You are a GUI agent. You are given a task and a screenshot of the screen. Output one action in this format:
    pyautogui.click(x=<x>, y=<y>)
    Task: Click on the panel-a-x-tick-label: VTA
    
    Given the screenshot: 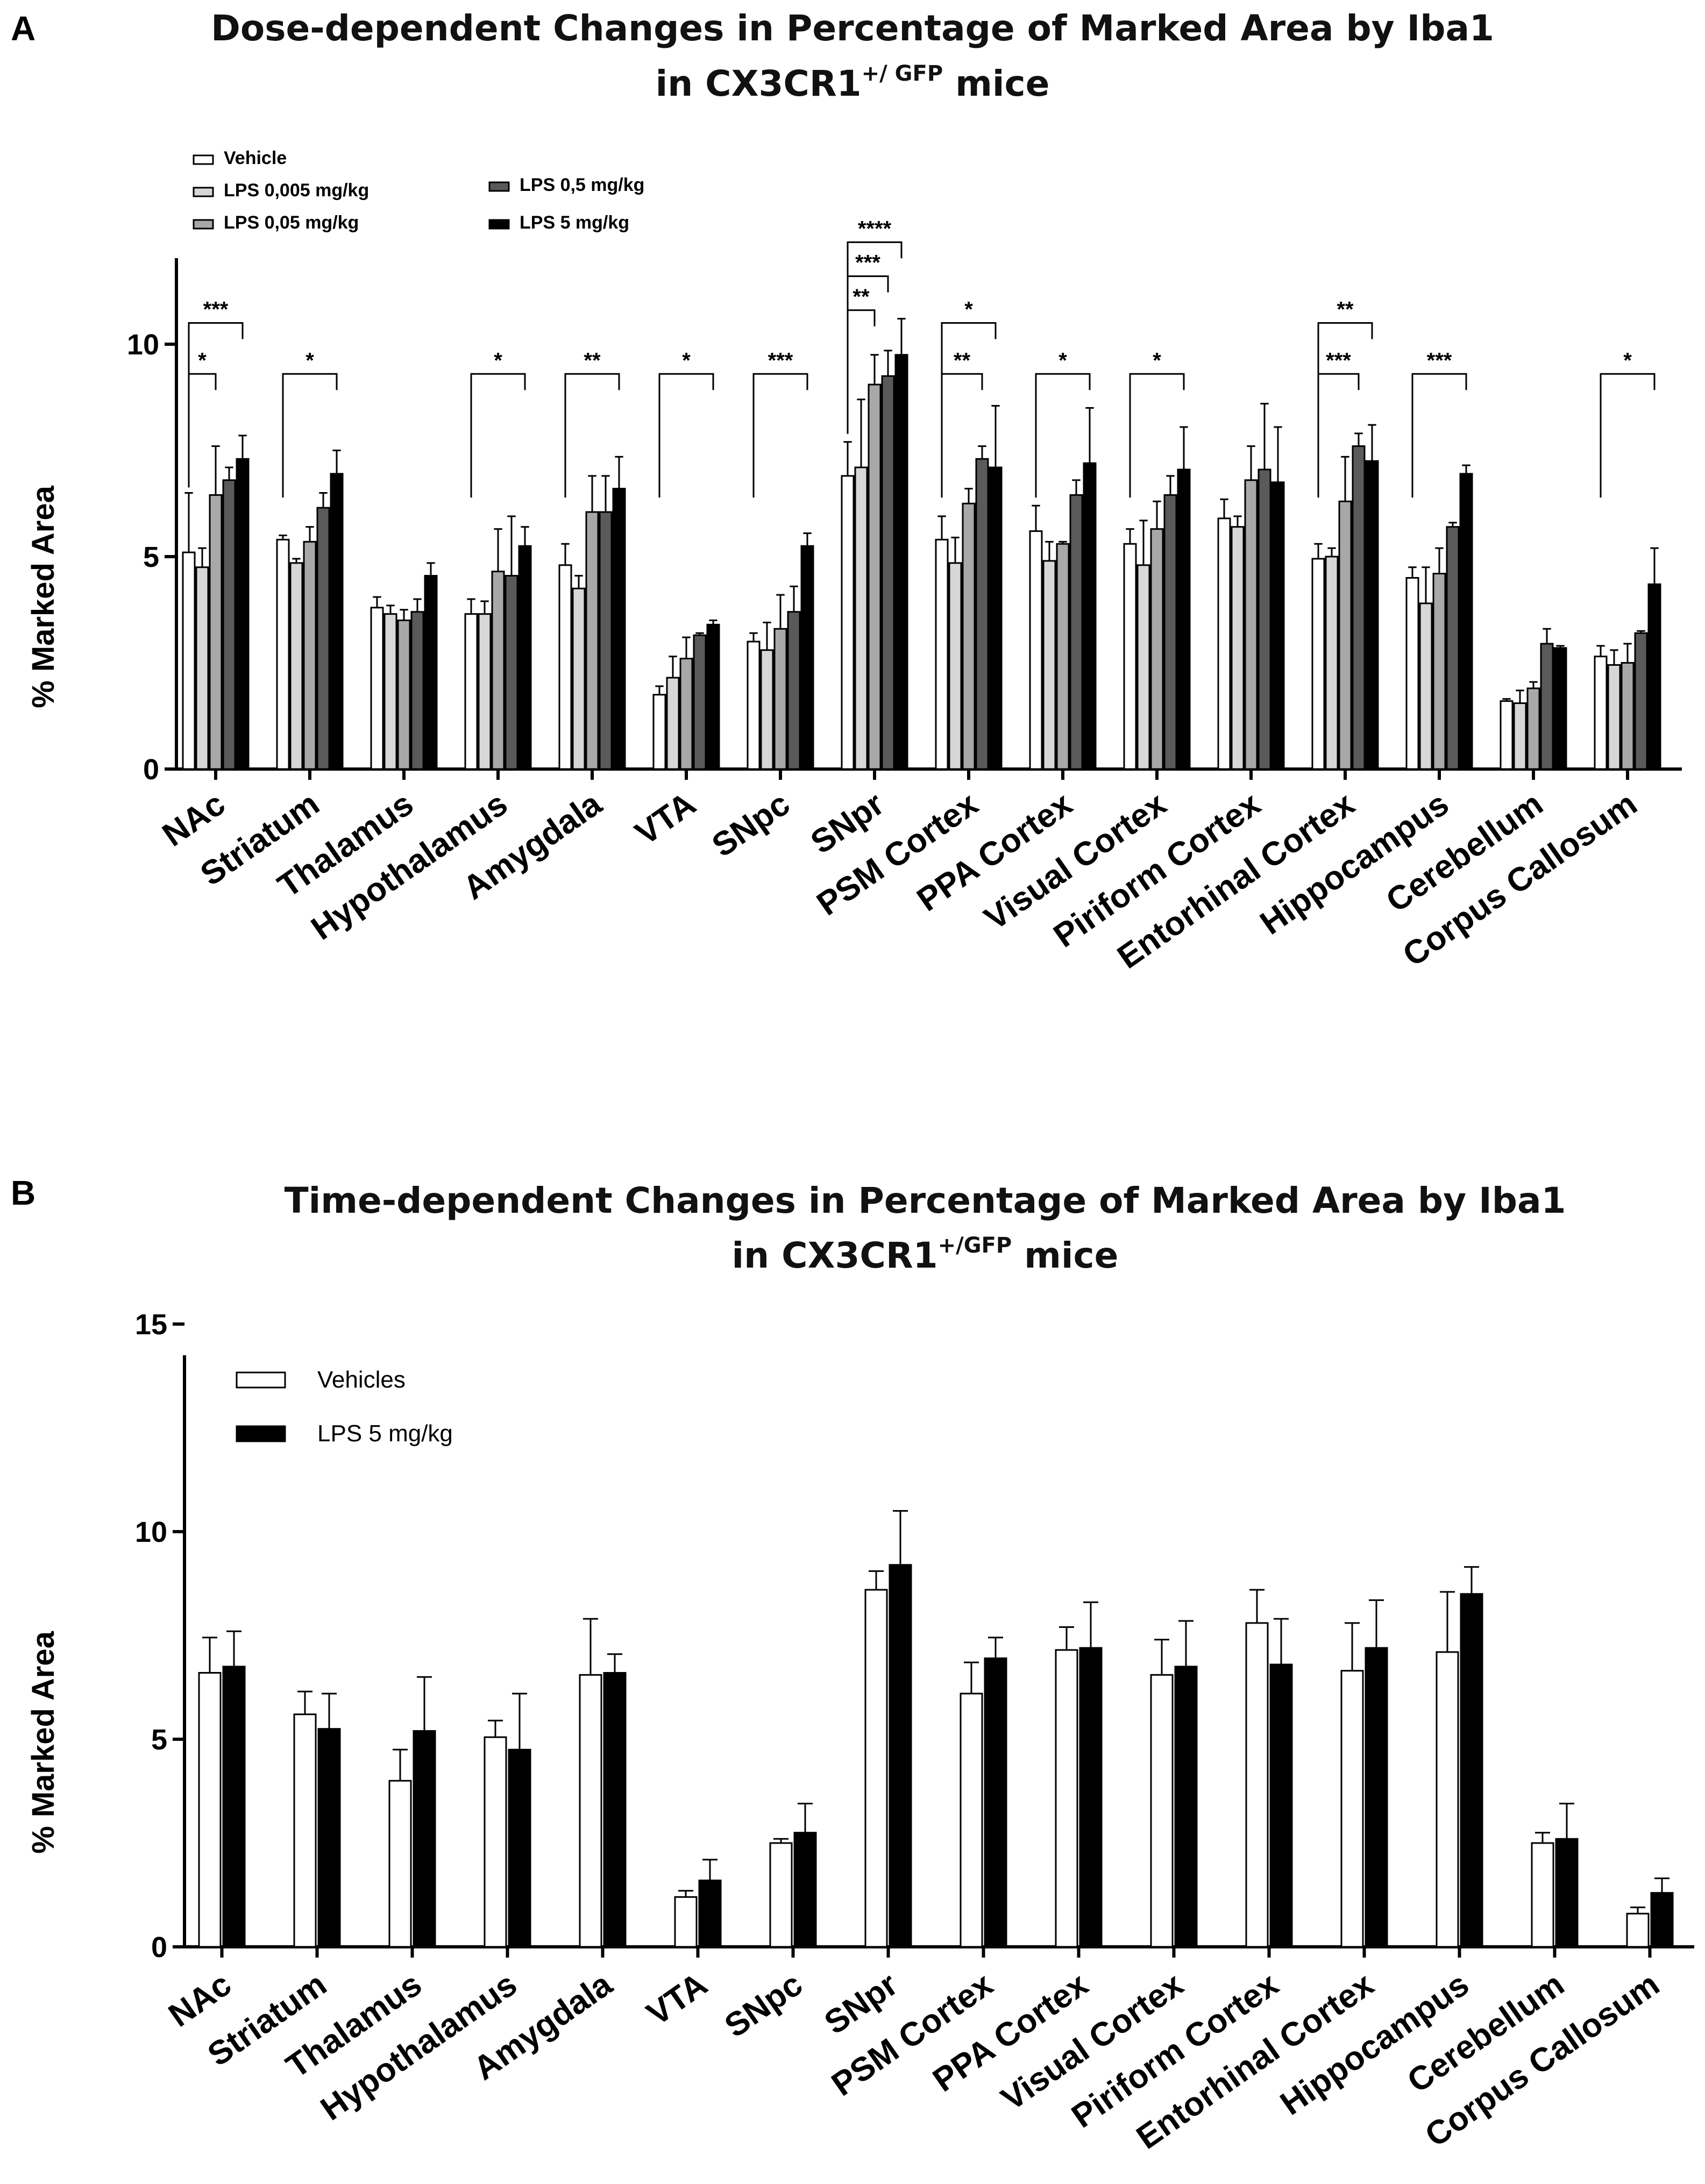 What is the action you would take?
    pyautogui.click(x=665, y=818)
    